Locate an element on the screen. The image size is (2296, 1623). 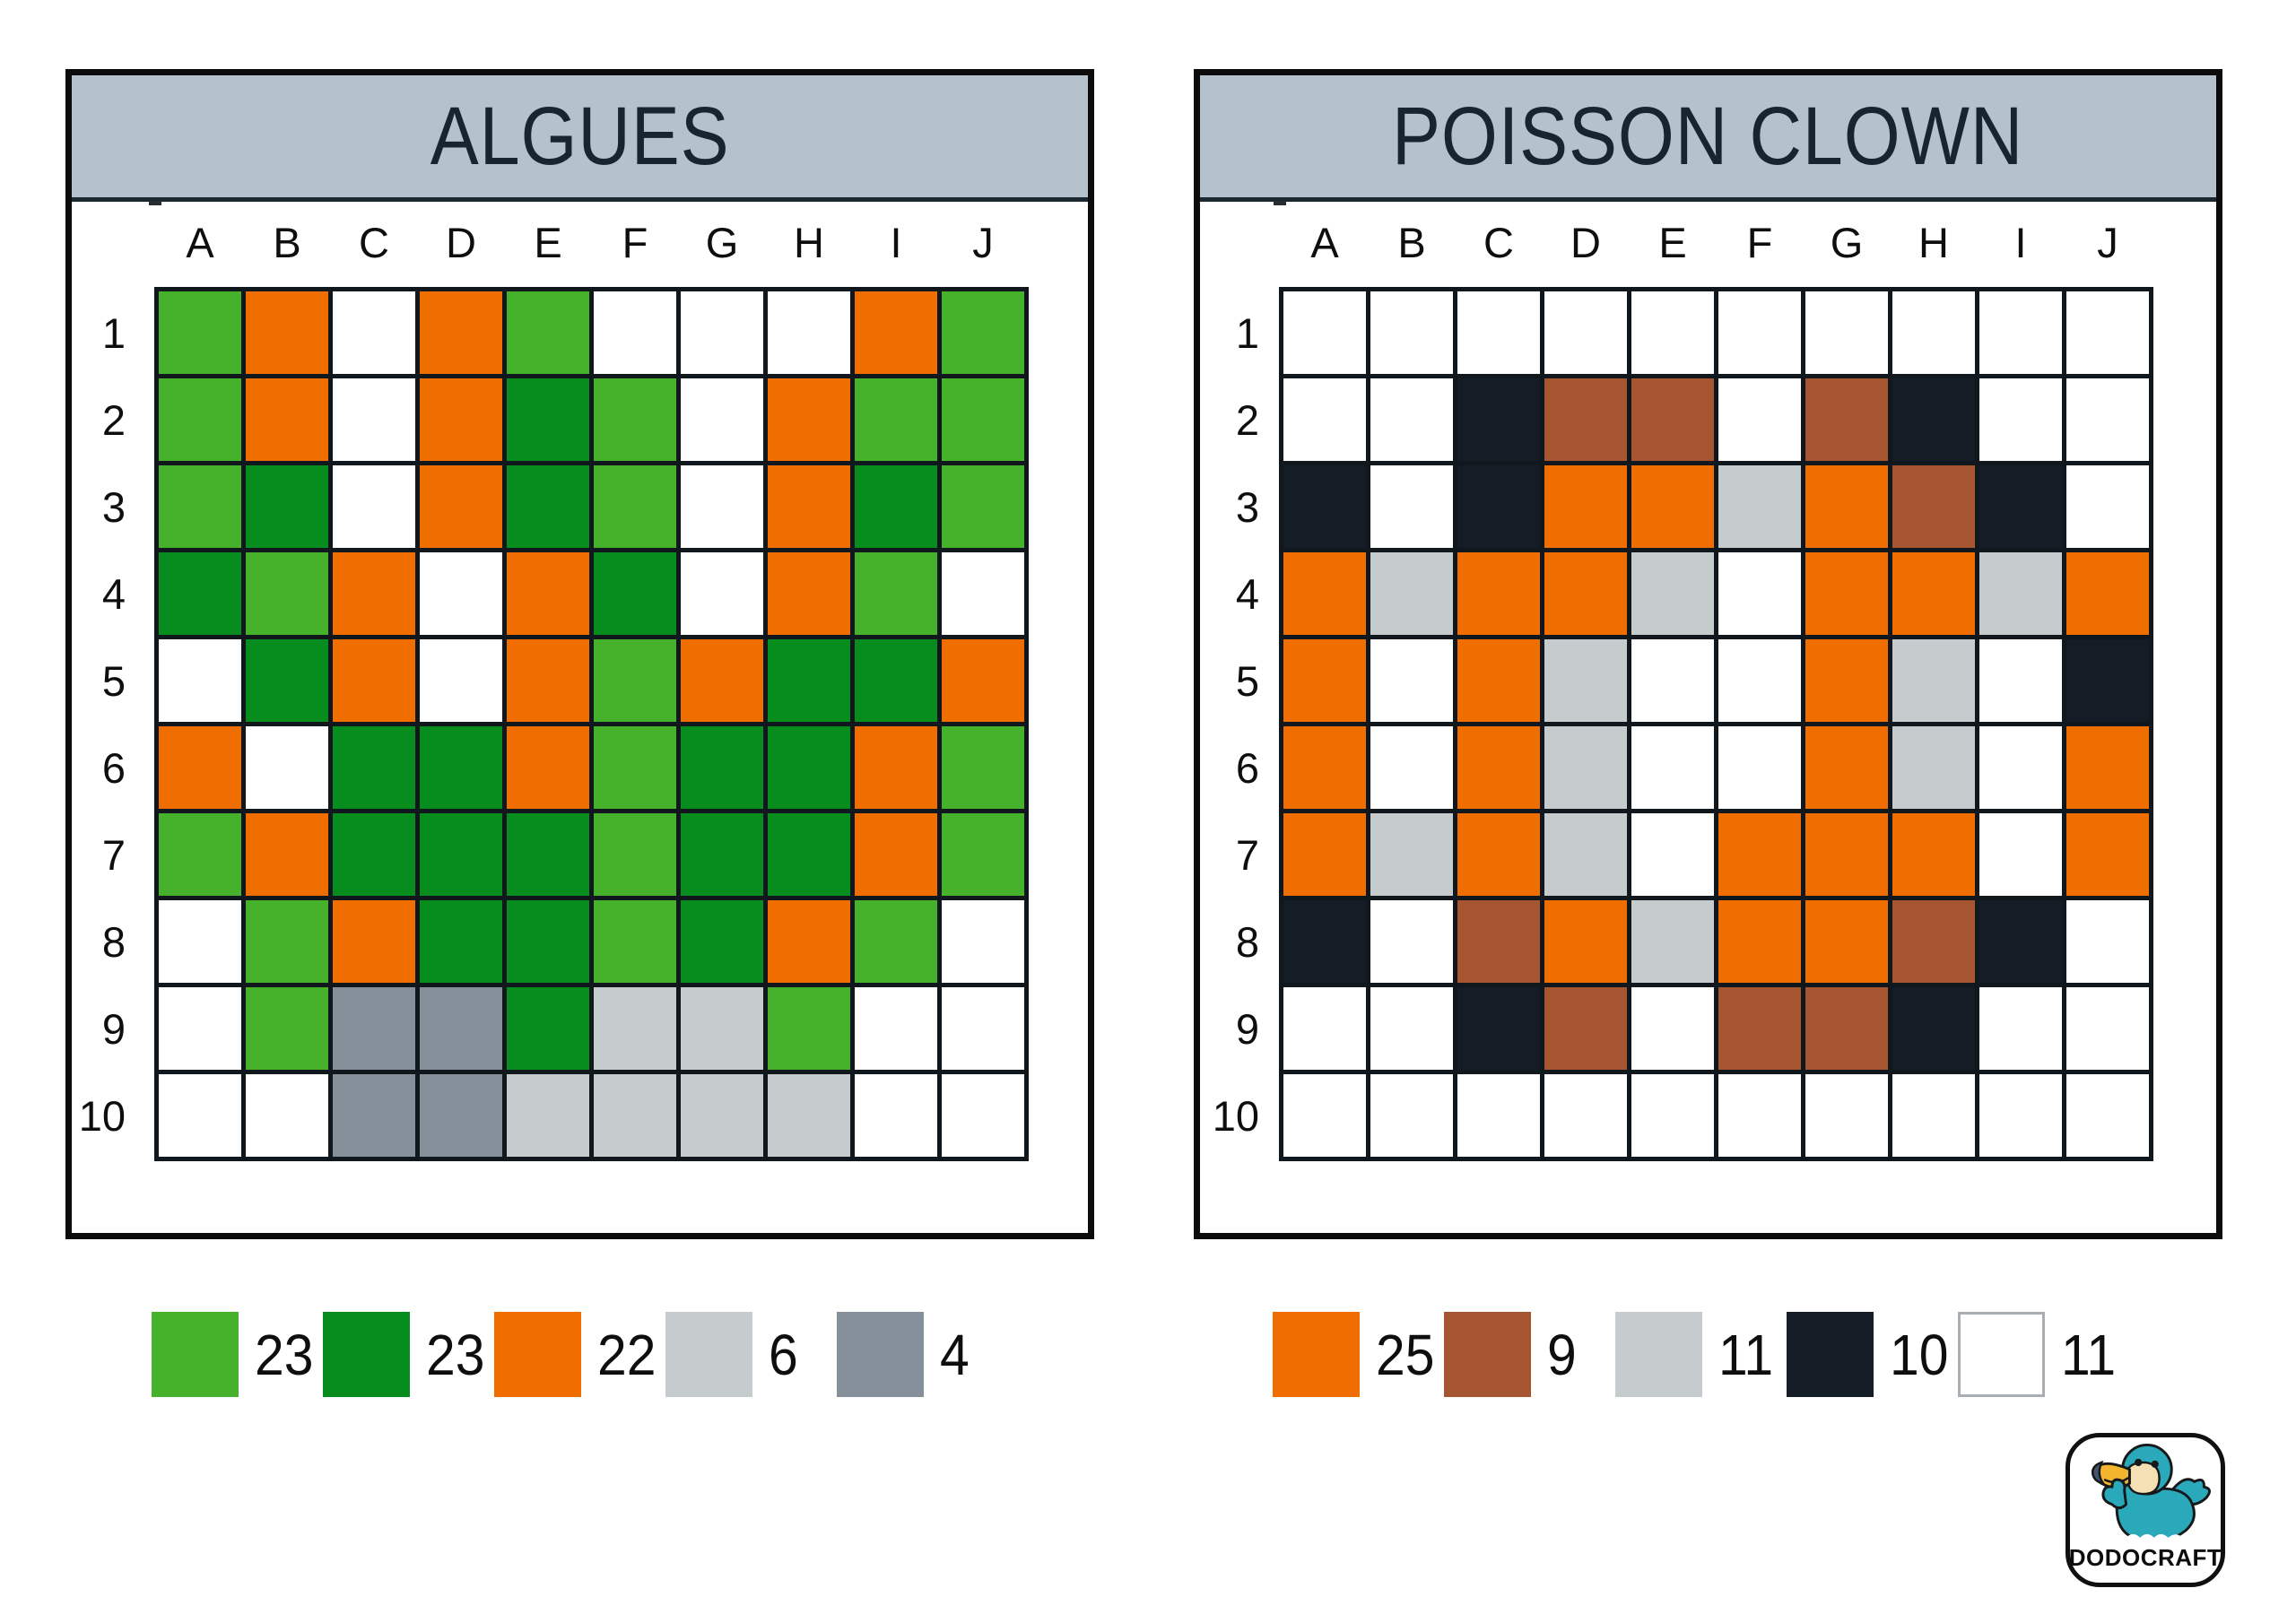
legend-swatch-brown is located at coordinates (1487, 1354).